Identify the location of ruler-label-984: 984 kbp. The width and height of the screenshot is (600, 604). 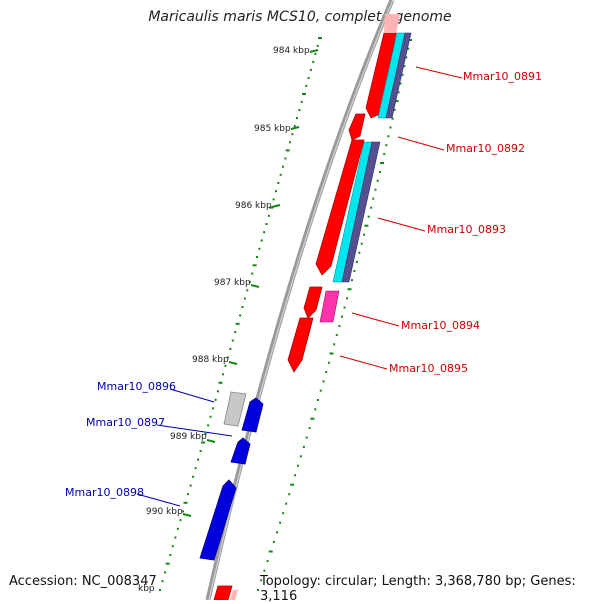
(291, 51).